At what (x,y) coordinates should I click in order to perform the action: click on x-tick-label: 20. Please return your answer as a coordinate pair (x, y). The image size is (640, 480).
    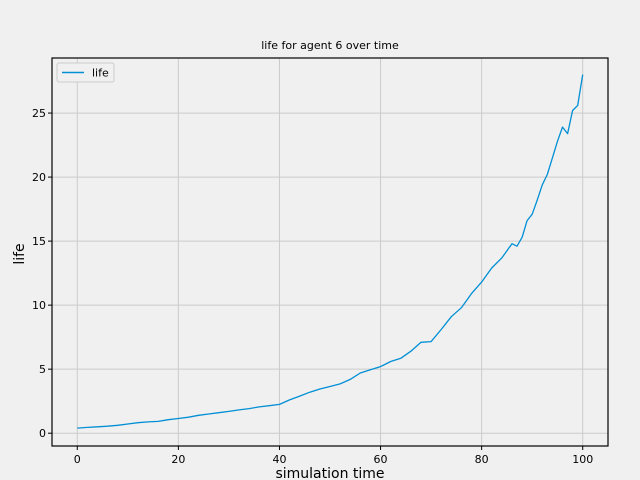
    Looking at the image, I should click on (178, 459).